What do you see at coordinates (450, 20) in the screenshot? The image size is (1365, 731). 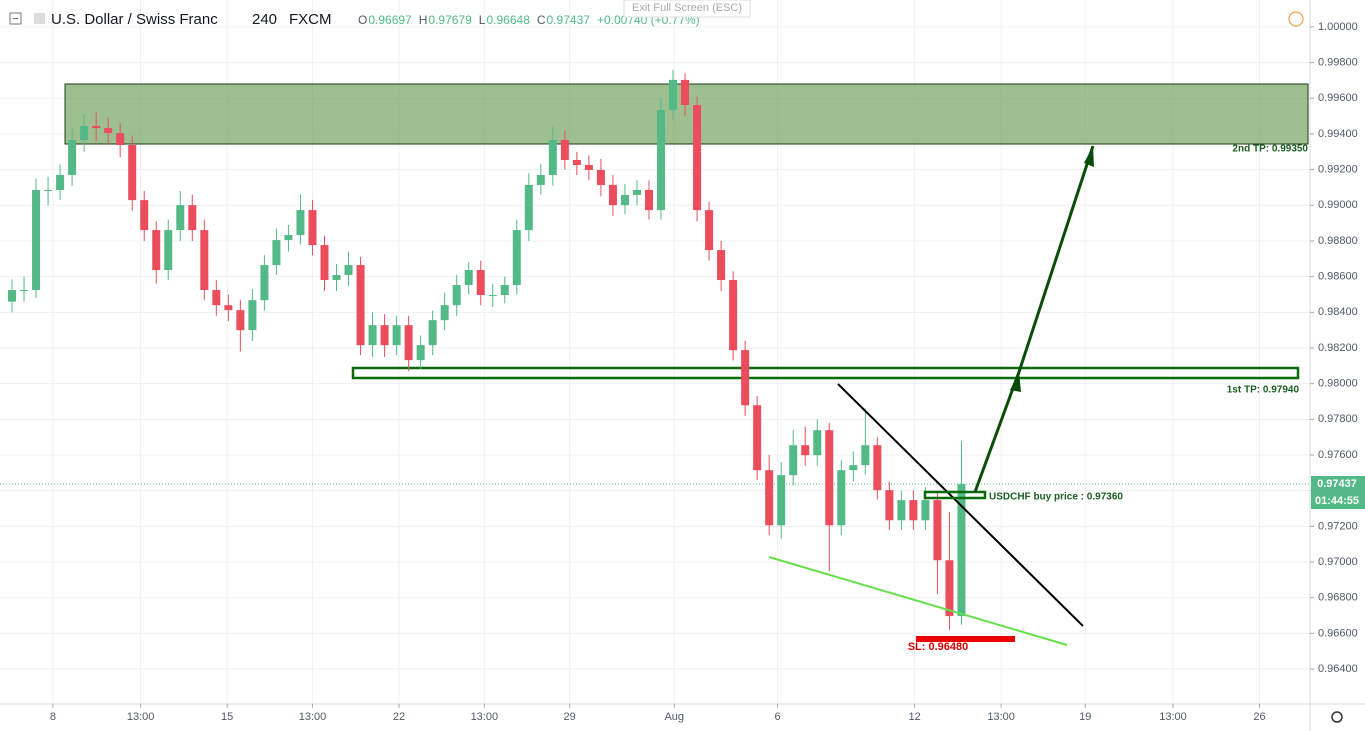 I see `ohlc-value: 0.97679` at bounding box center [450, 20].